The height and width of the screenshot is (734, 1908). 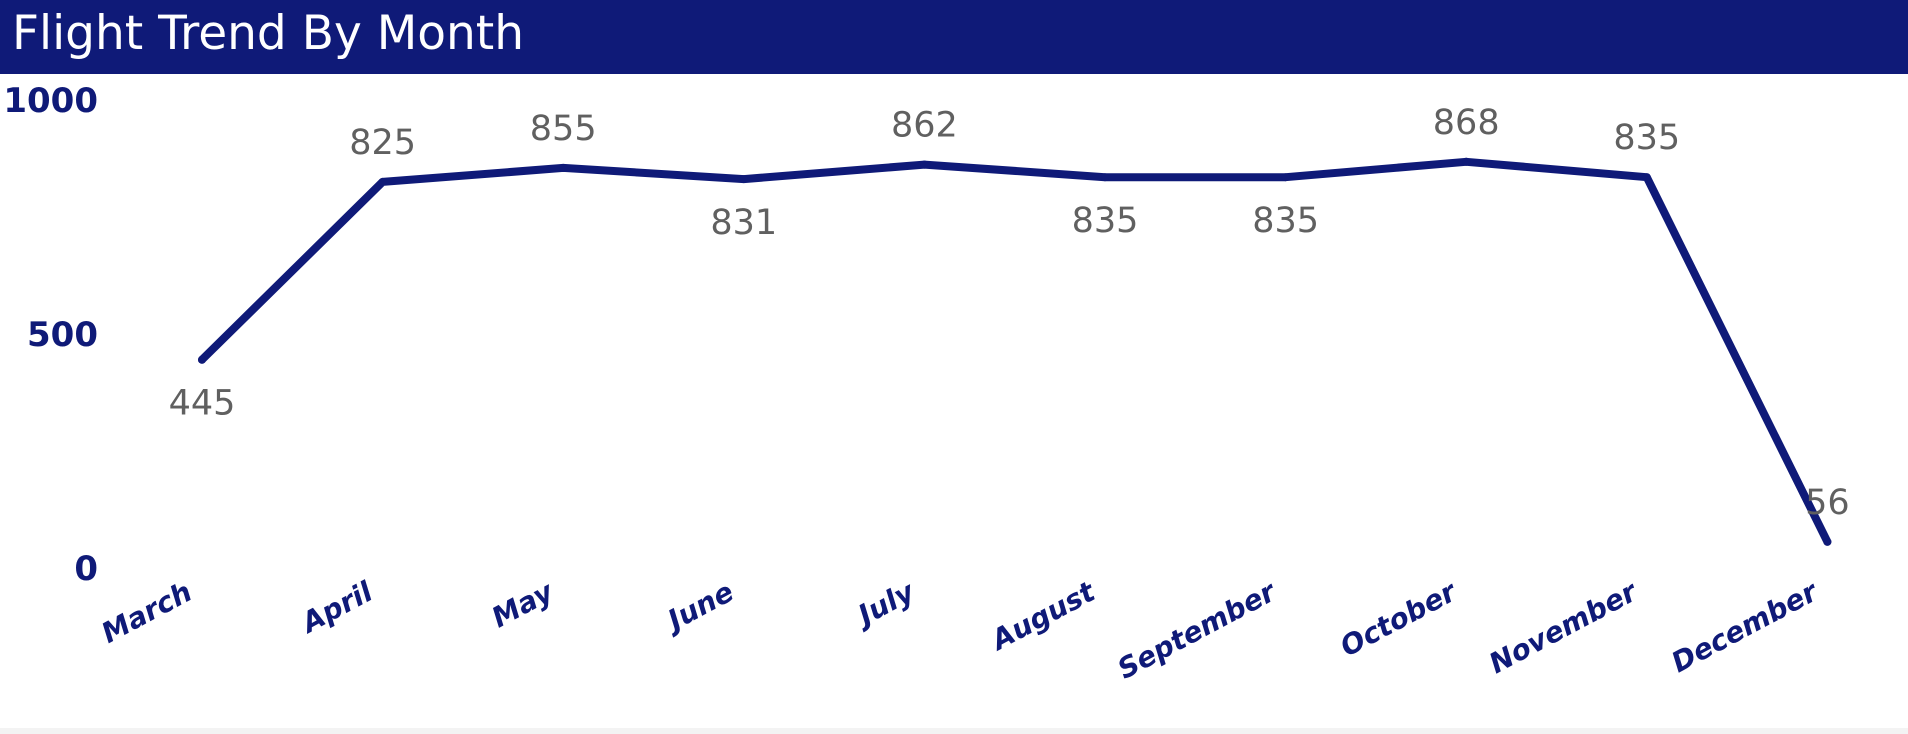 I want to click on data-label-august: 835, so click(x=1105, y=221).